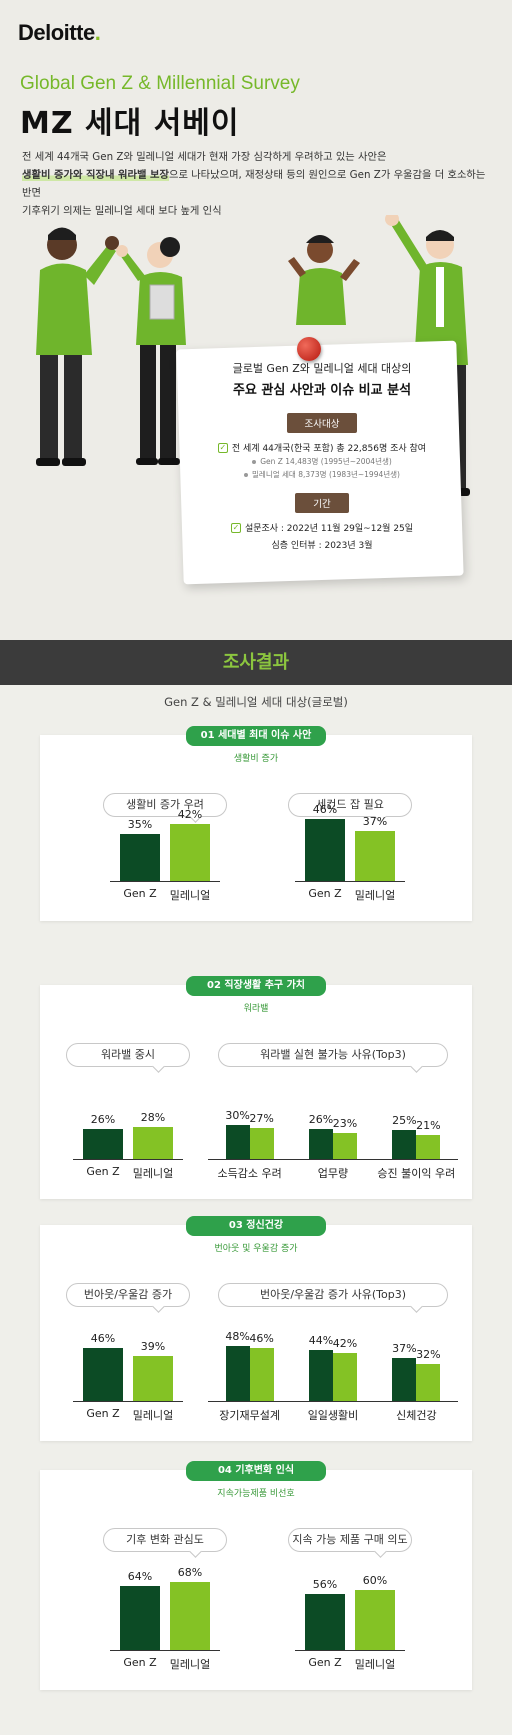 The image size is (512, 1735). I want to click on panel-subtitle: 지속가능제품 비선호, so click(256, 1494).